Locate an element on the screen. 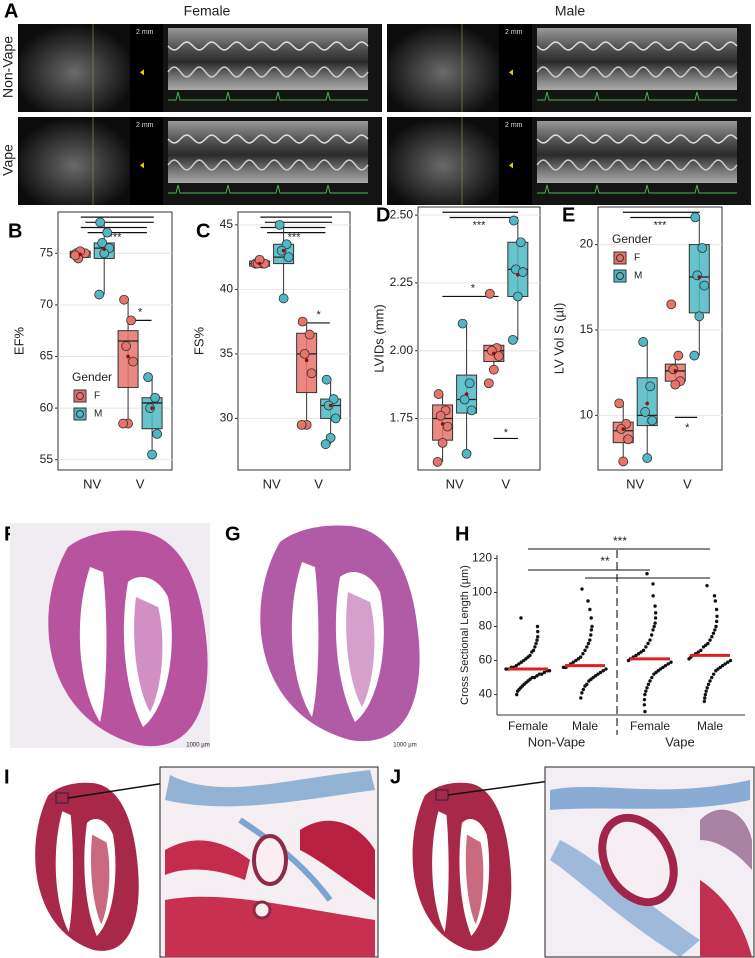 Image resolution: width=755 pixels, height=958 pixels. histology-image is located at coordinates (110, 635).